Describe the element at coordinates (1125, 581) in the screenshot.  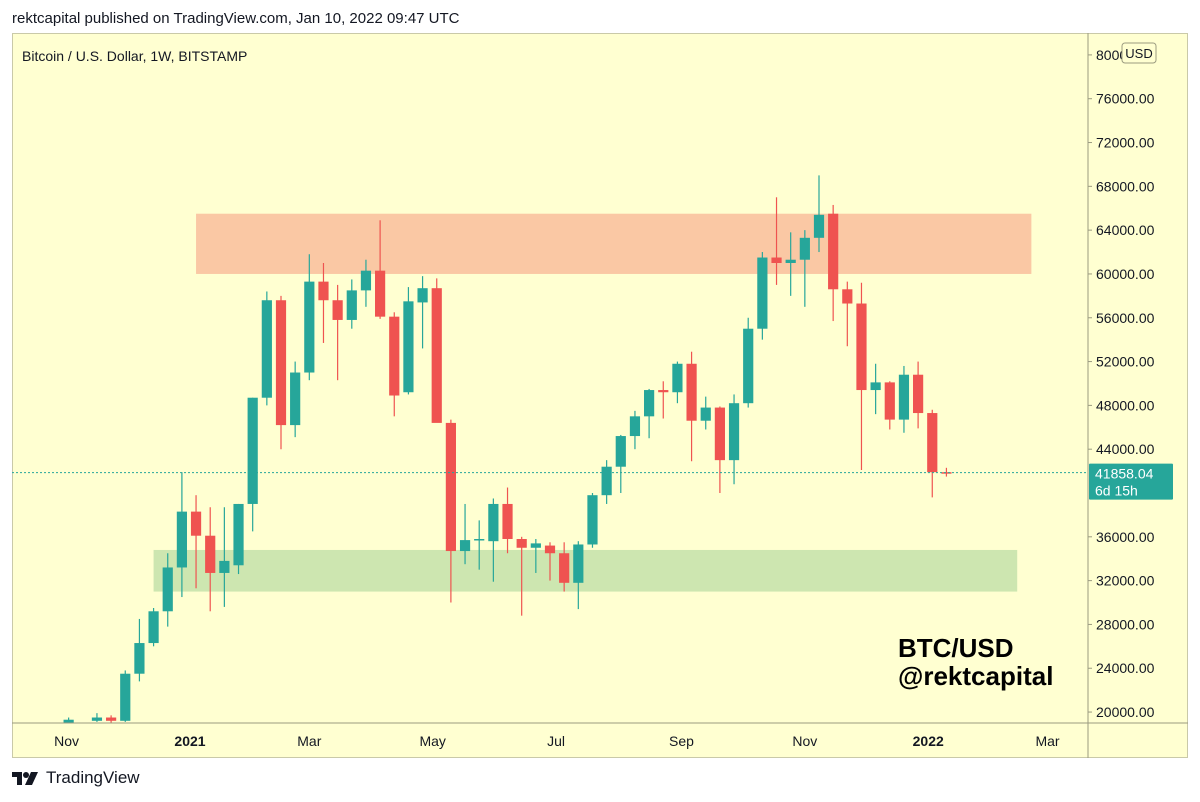
I see `y-tick-label: 32000.00` at that location.